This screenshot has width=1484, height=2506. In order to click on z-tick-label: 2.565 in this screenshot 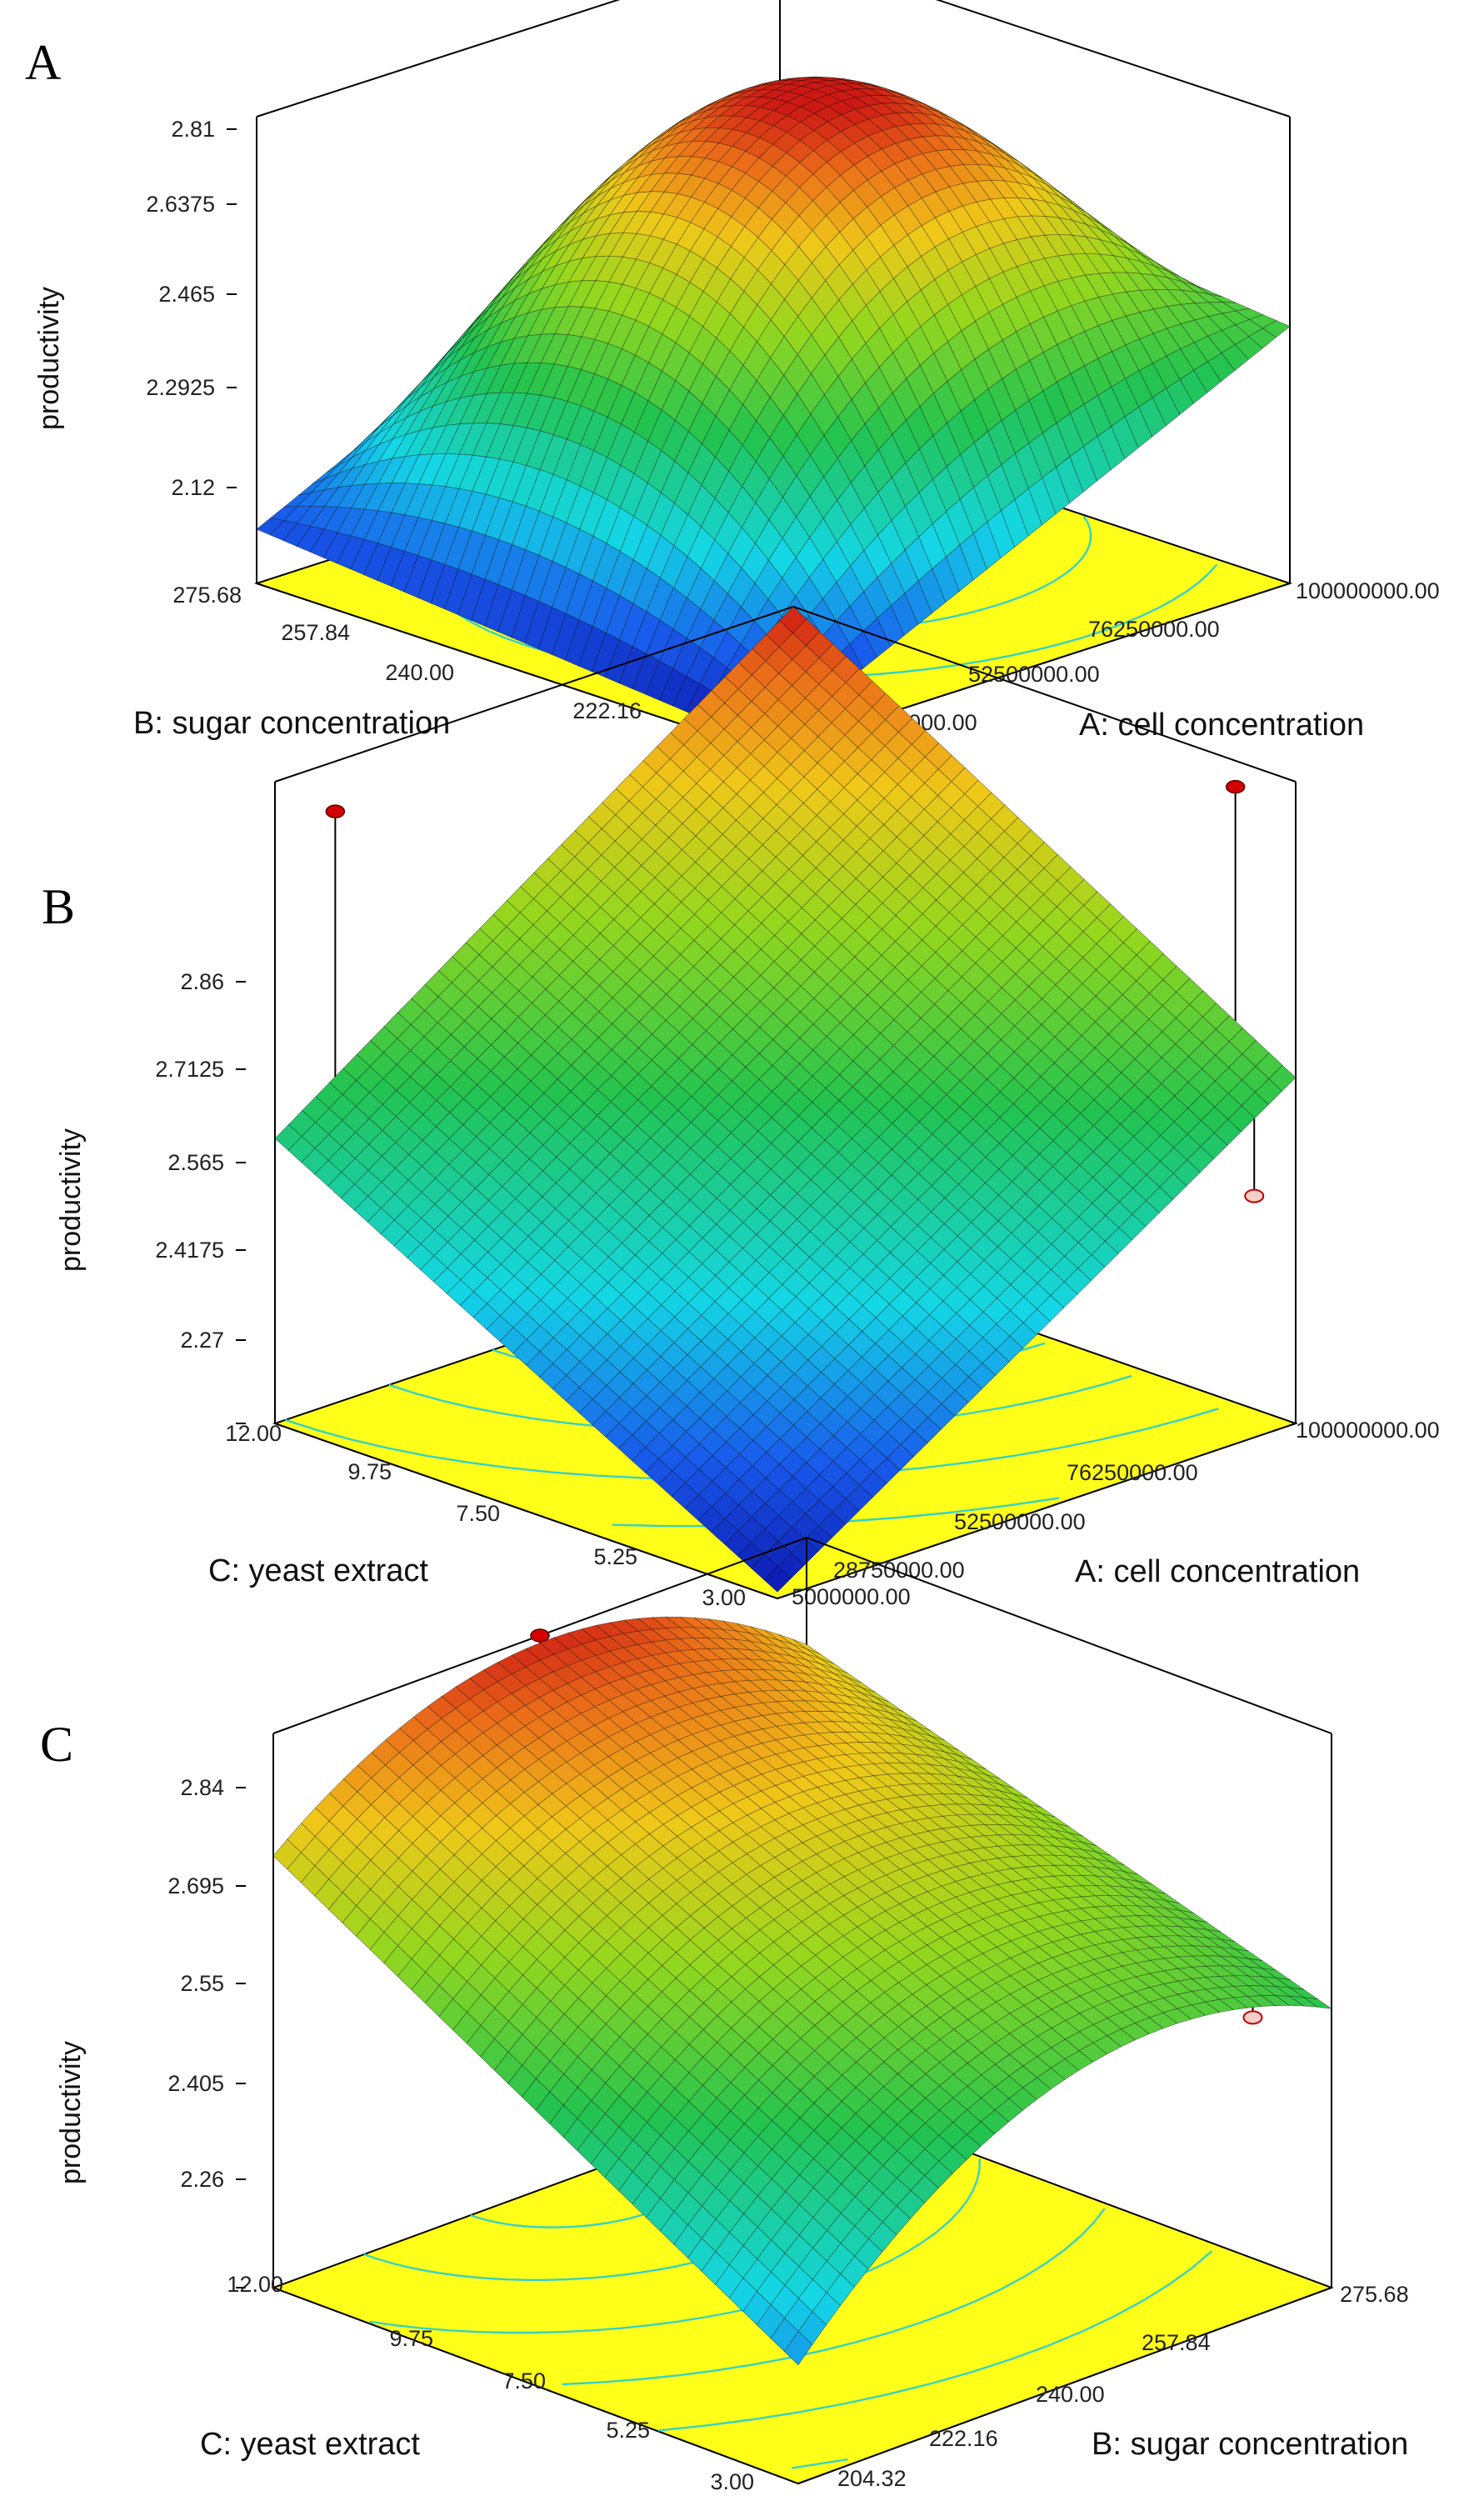, I will do `click(195, 1162)`.